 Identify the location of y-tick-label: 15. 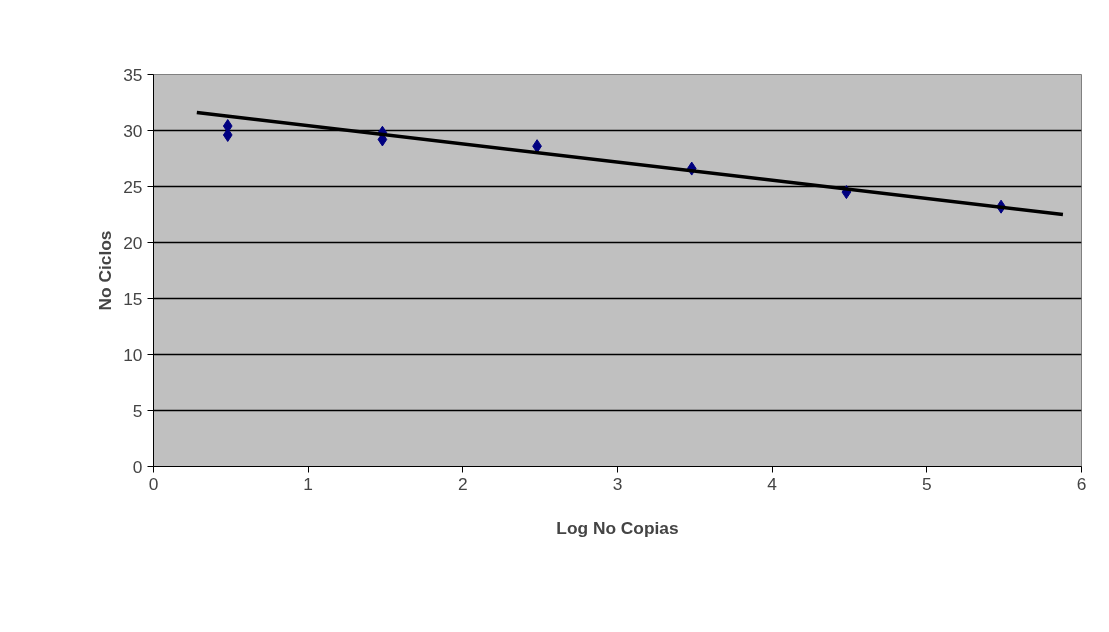
(133, 298).